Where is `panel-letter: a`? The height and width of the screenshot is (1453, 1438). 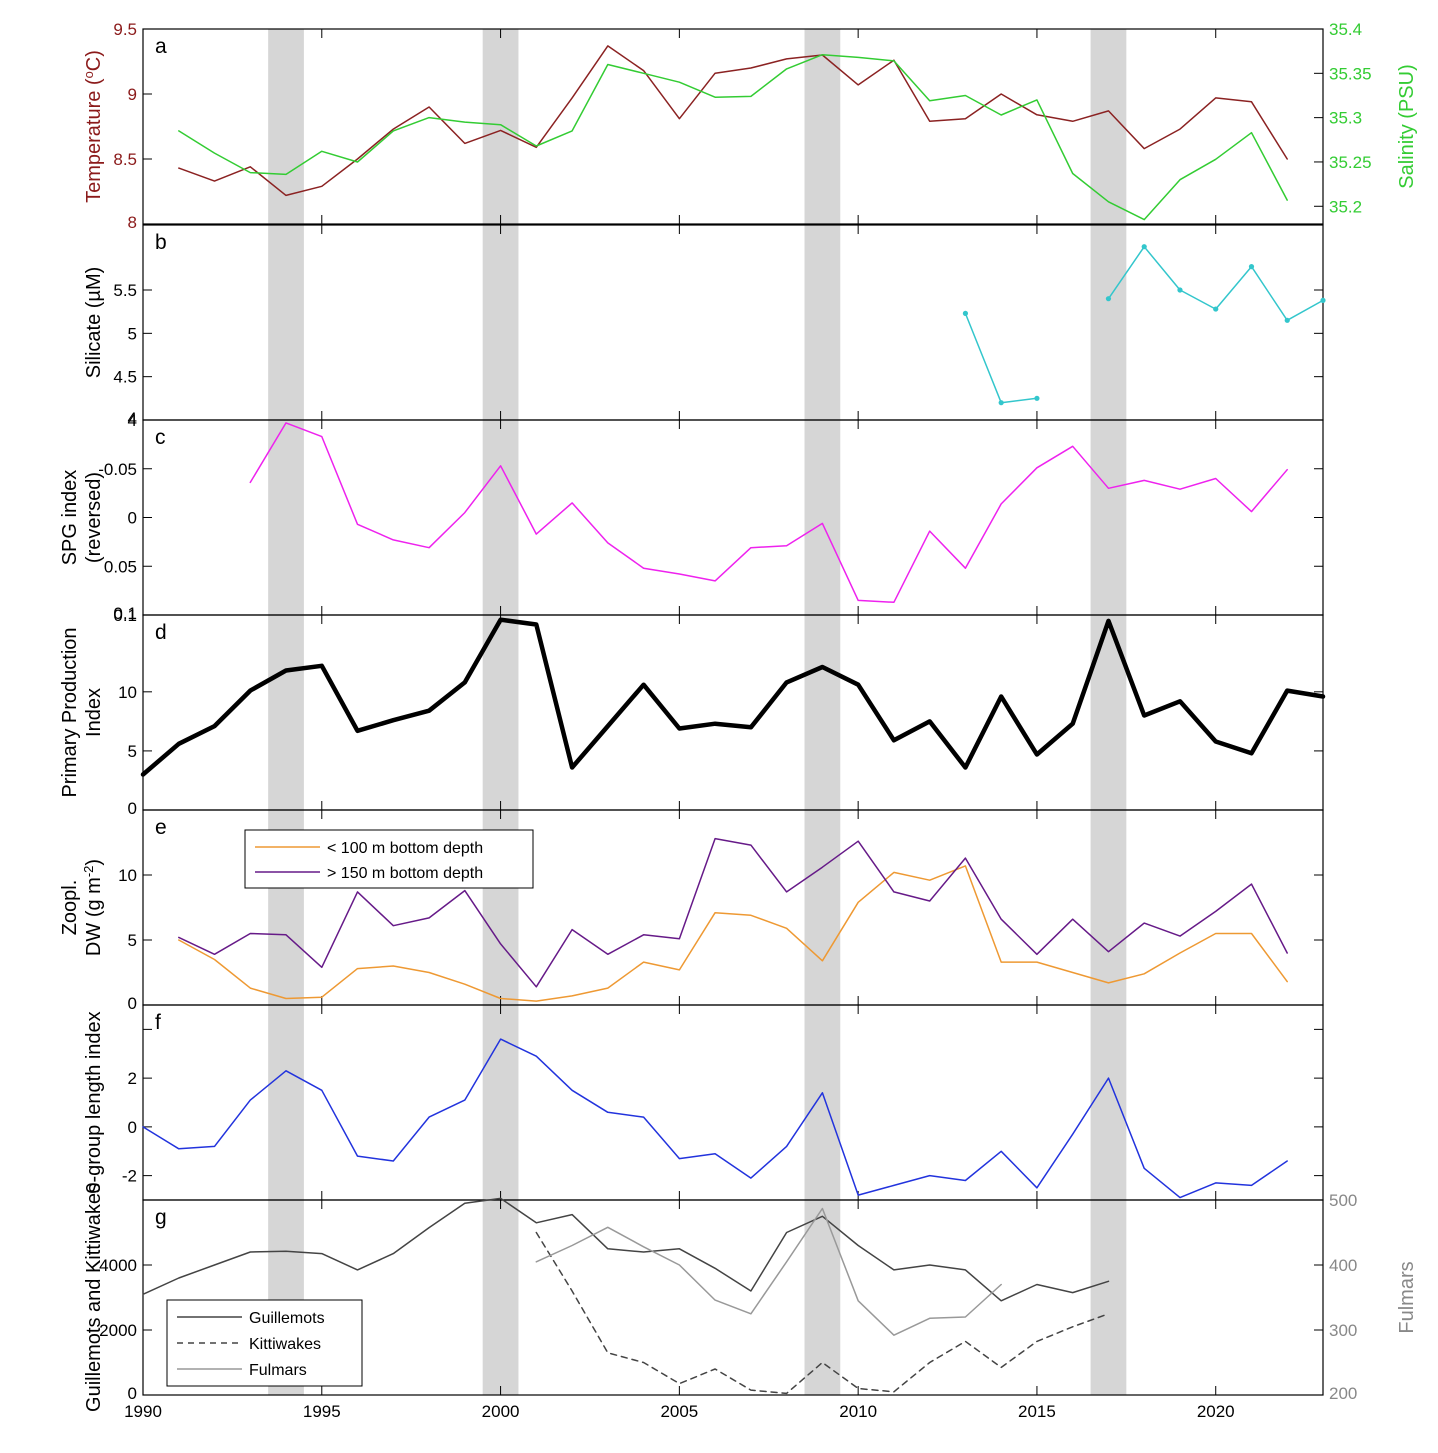 panel-letter: a is located at coordinates (161, 46).